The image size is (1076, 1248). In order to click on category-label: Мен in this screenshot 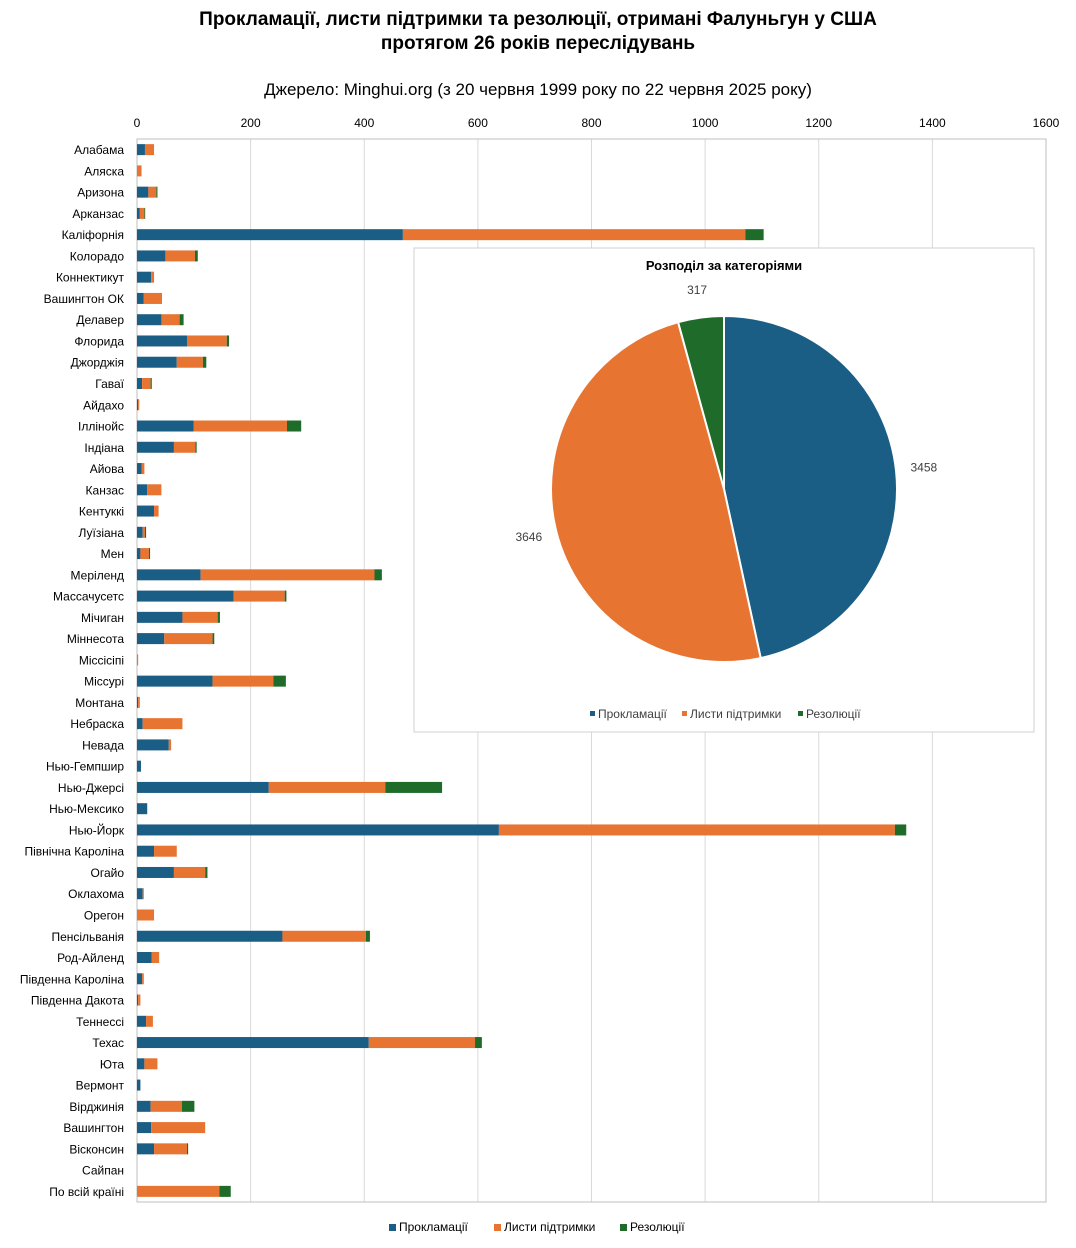, I will do `click(112, 554)`.